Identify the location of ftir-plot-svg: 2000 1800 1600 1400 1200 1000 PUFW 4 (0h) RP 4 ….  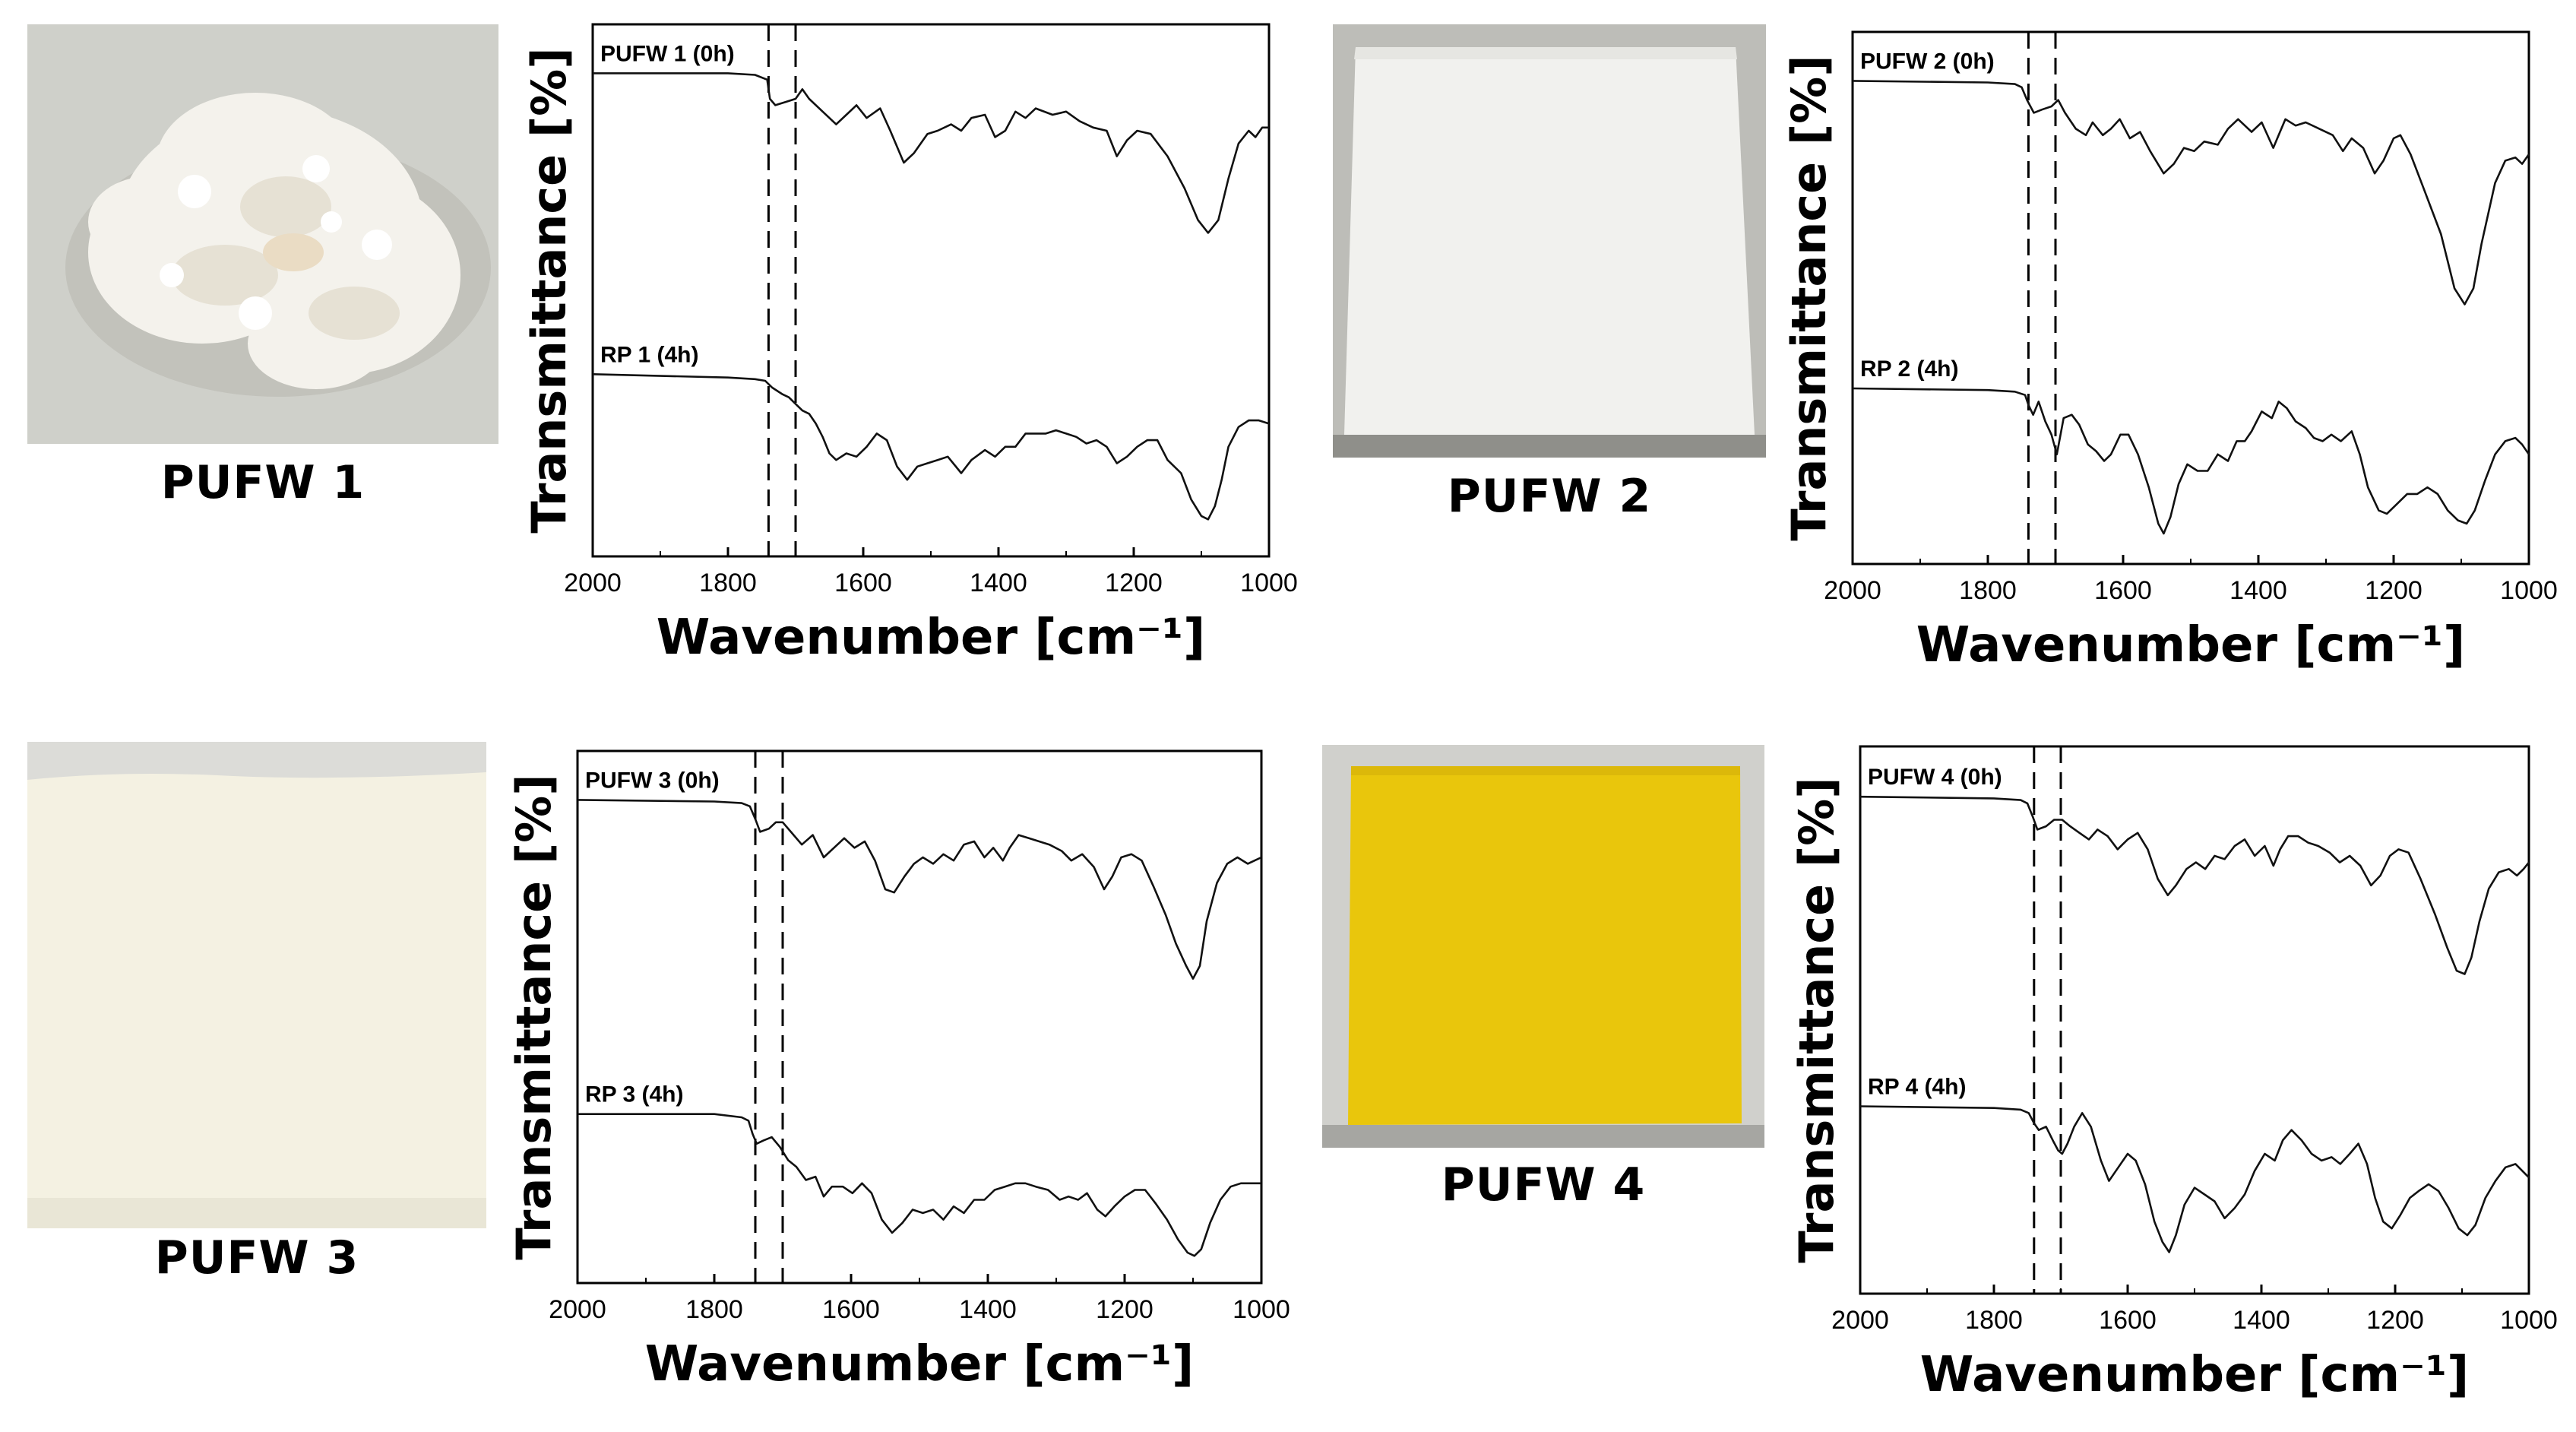
(2173, 1074).